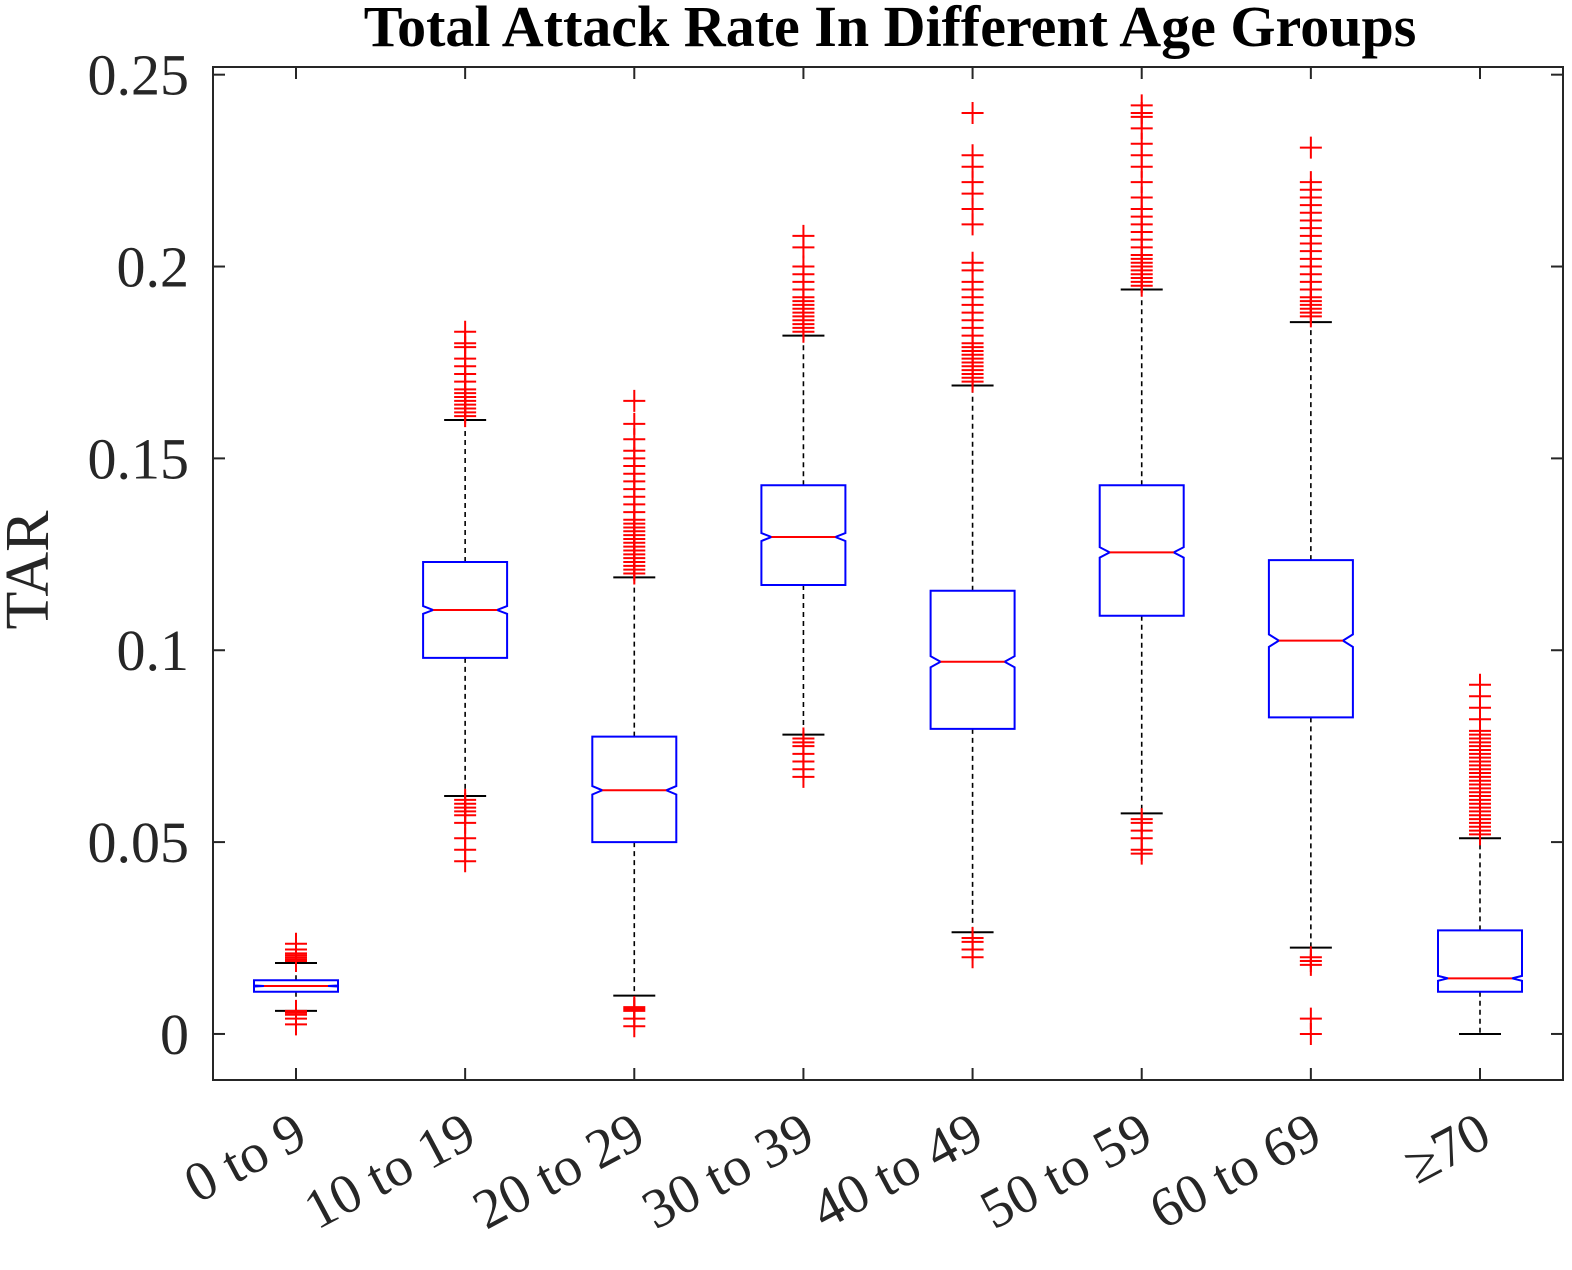 This screenshot has height=1270, width=1572. I want to click on y-tick-label: 0.25, so click(139, 75).